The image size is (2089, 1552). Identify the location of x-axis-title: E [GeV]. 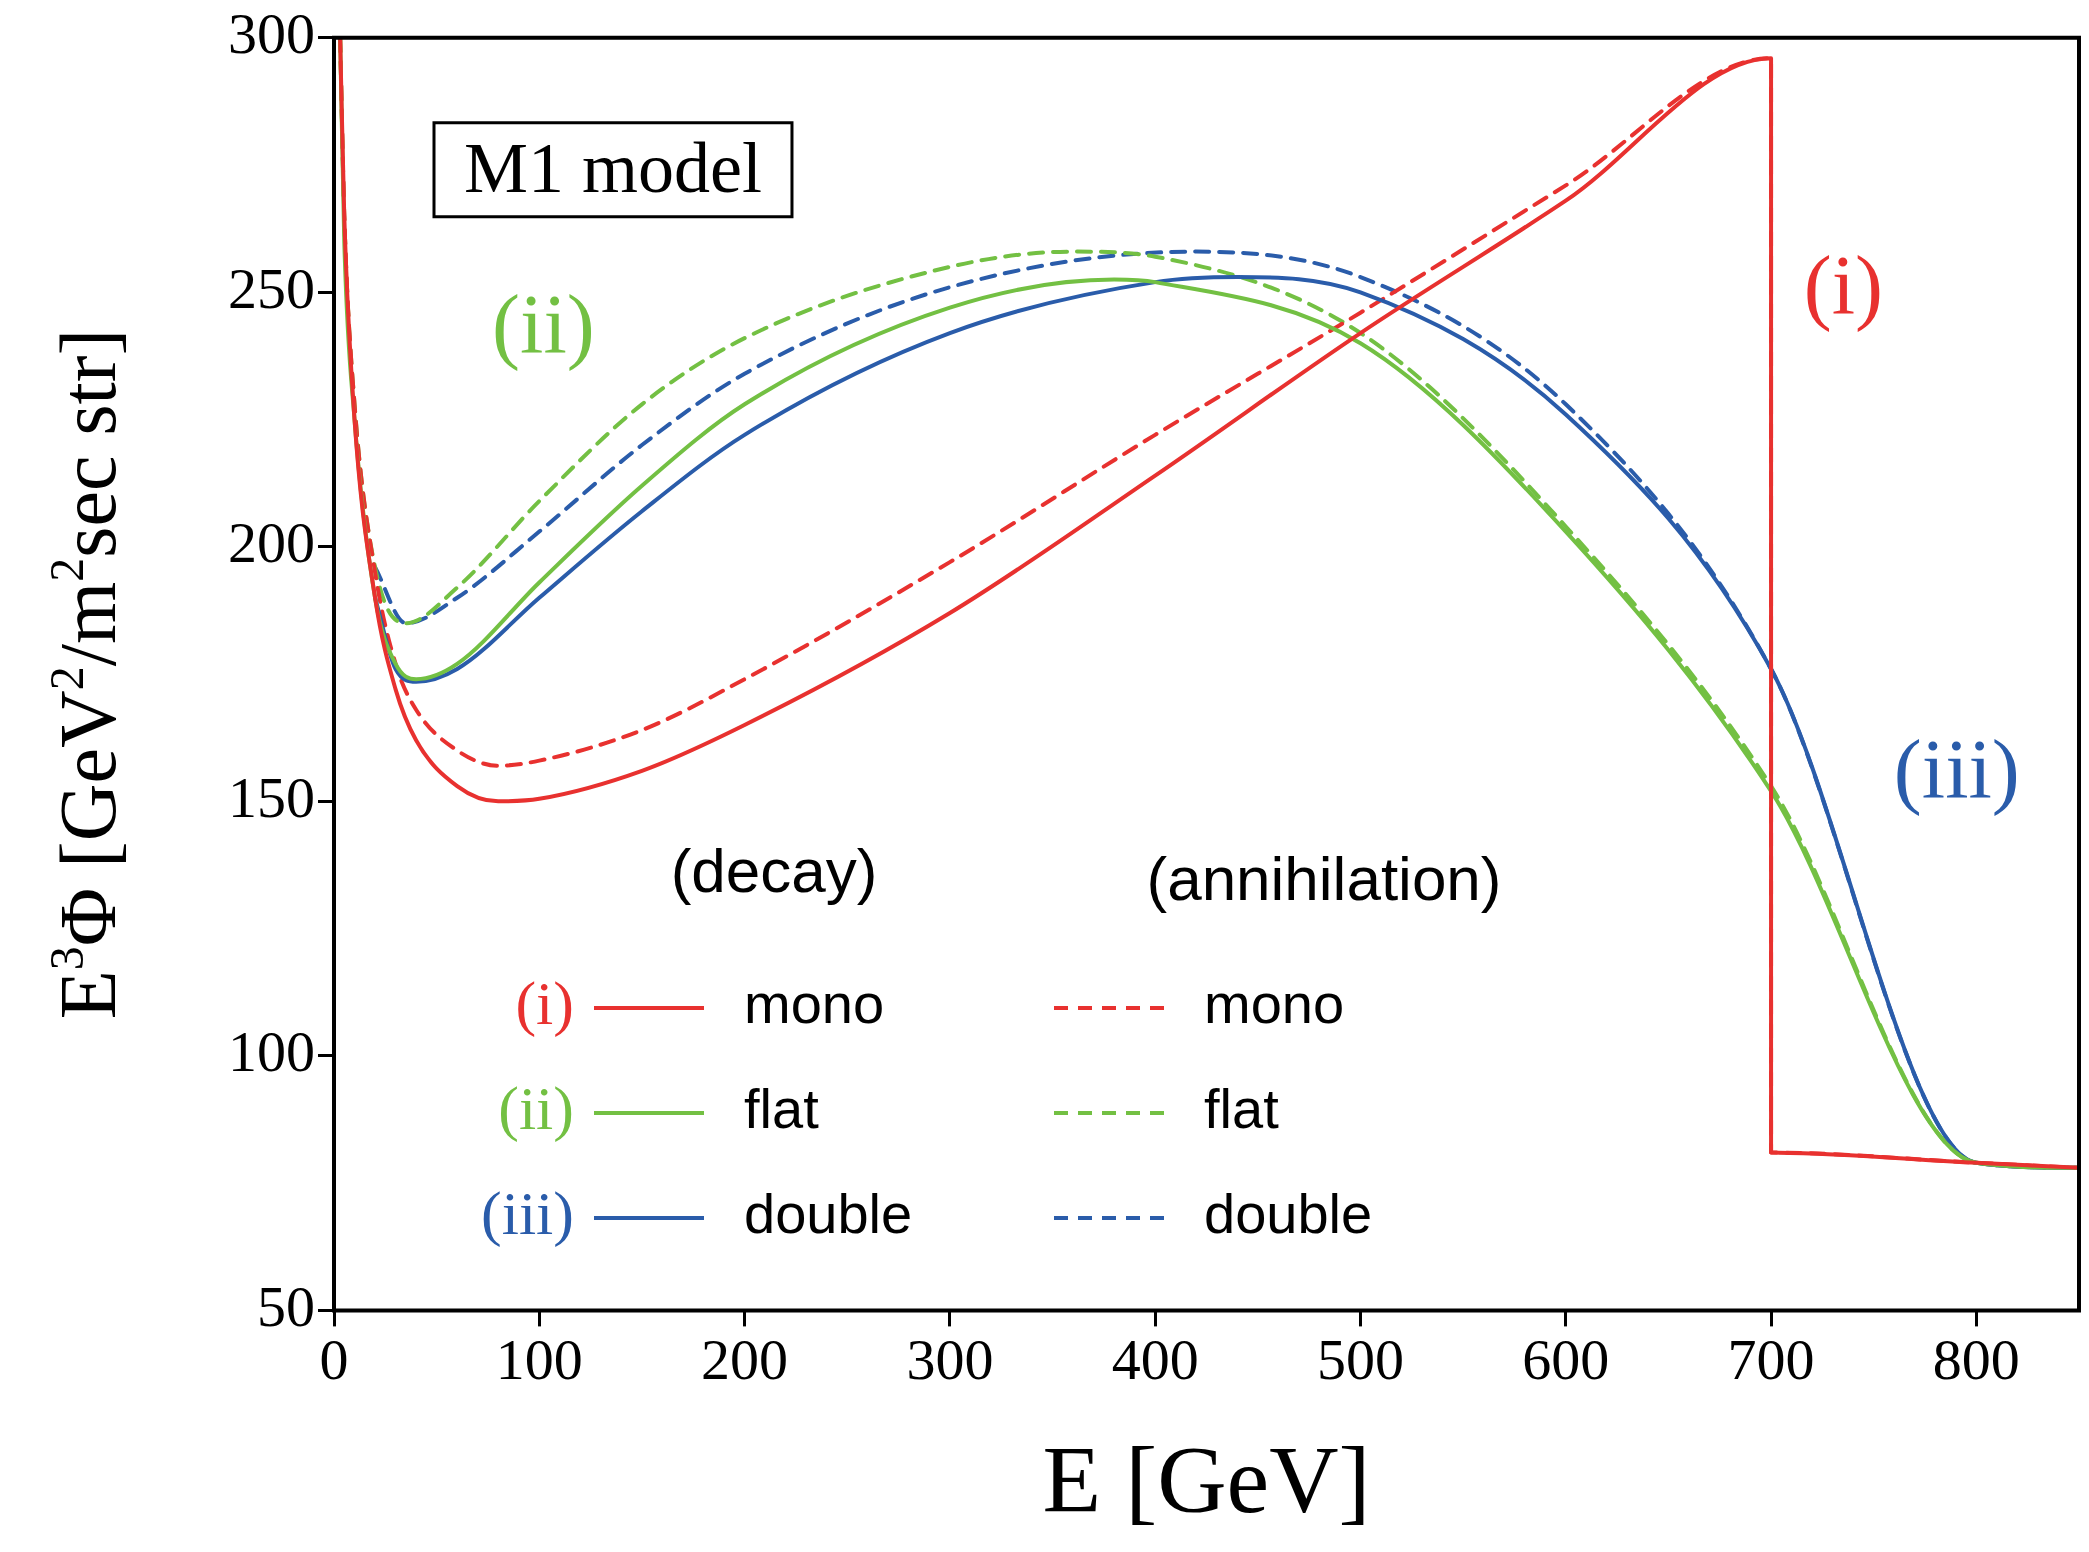
(1206, 1479).